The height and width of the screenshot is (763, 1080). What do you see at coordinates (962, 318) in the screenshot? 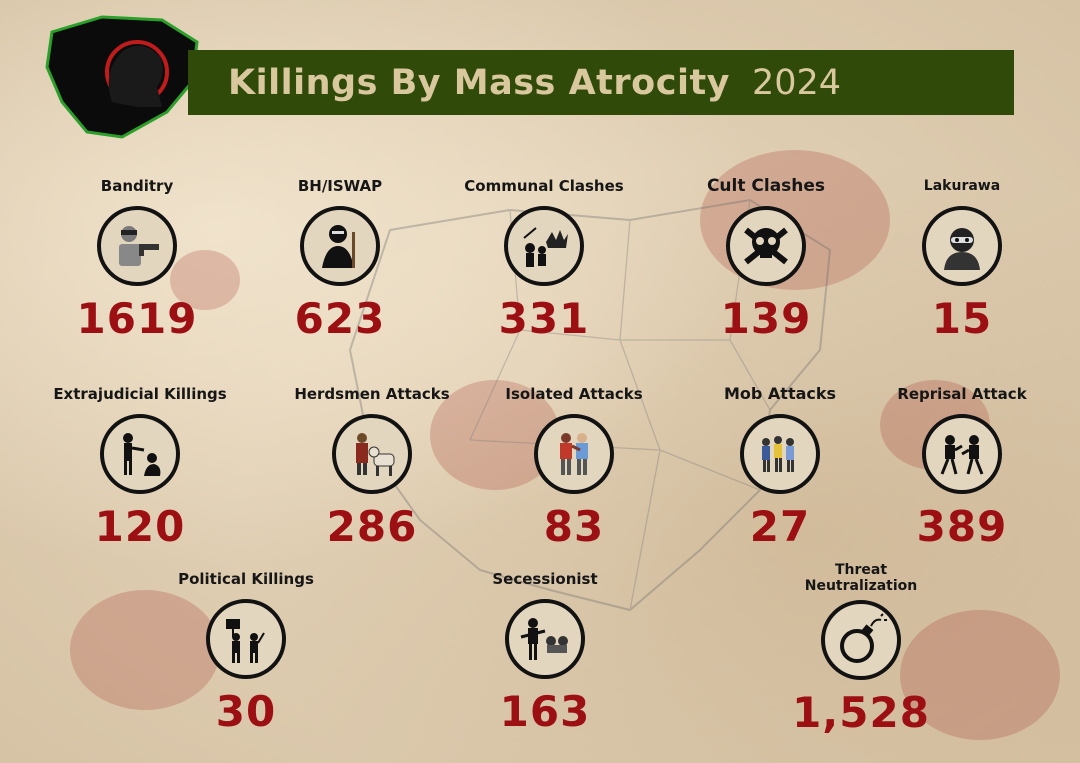
I see `category-value: 15` at bounding box center [962, 318].